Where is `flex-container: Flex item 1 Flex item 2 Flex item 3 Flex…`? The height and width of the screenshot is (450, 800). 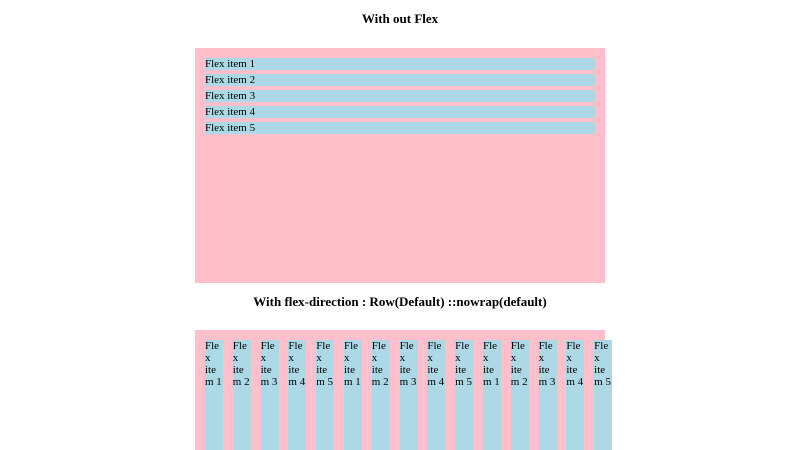 flex-container: Flex item 1 Flex item 2 Flex item 3 Flex… is located at coordinates (404, 390).